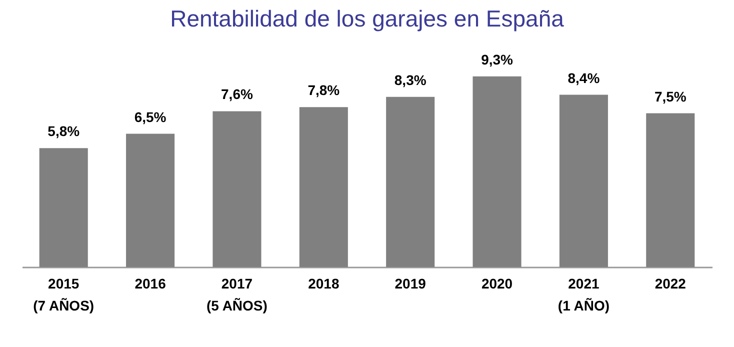 Image resolution: width=734 pixels, height=347 pixels. I want to click on chart-title: Rentabilidad de los garajes en España, so click(367, 18).